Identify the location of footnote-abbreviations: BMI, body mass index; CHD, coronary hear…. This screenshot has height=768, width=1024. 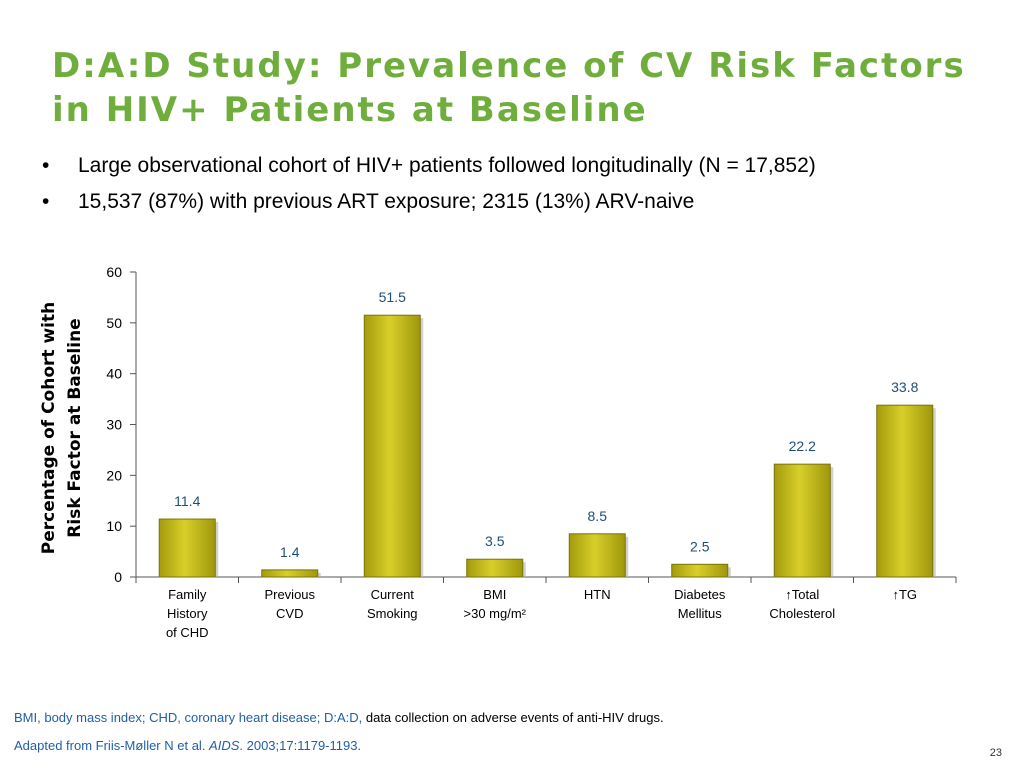
(190, 717).